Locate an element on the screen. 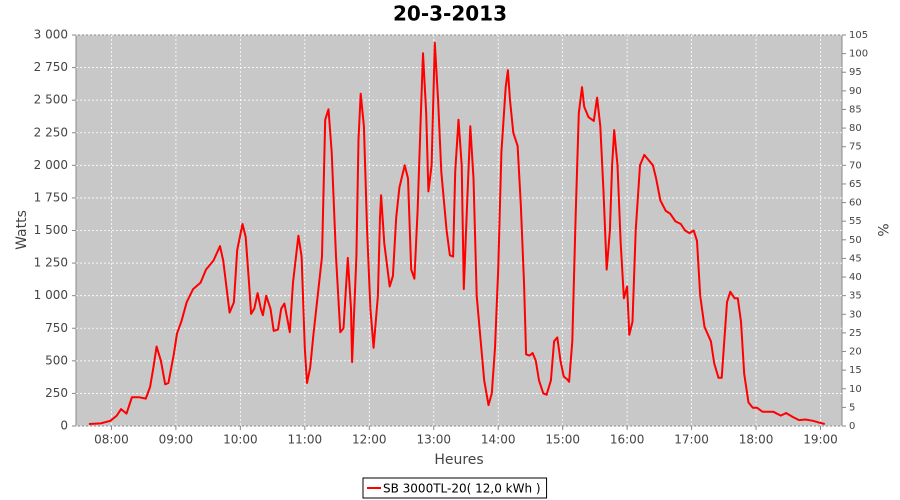 The height and width of the screenshot is (500, 900). x-tick-label: 15:00 is located at coordinates (562, 440).